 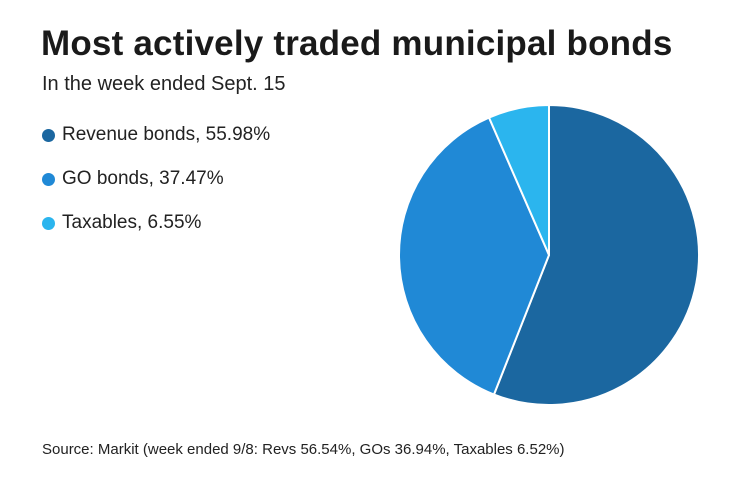 What do you see at coordinates (48, 223) in the screenshot?
I see `legend-swatch-taxables` at bounding box center [48, 223].